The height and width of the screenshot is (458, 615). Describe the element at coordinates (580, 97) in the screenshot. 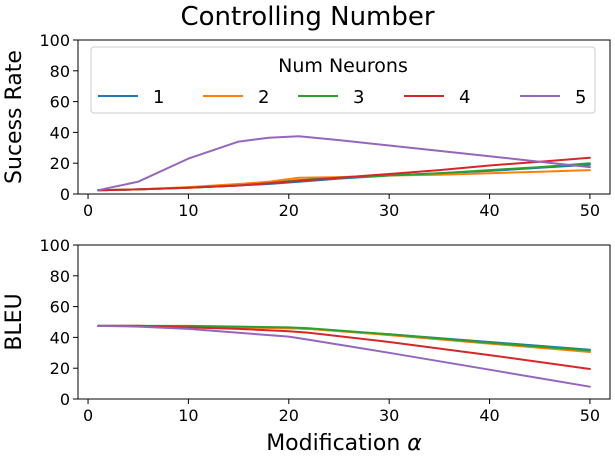

I see `legend-label-5: 5` at that location.